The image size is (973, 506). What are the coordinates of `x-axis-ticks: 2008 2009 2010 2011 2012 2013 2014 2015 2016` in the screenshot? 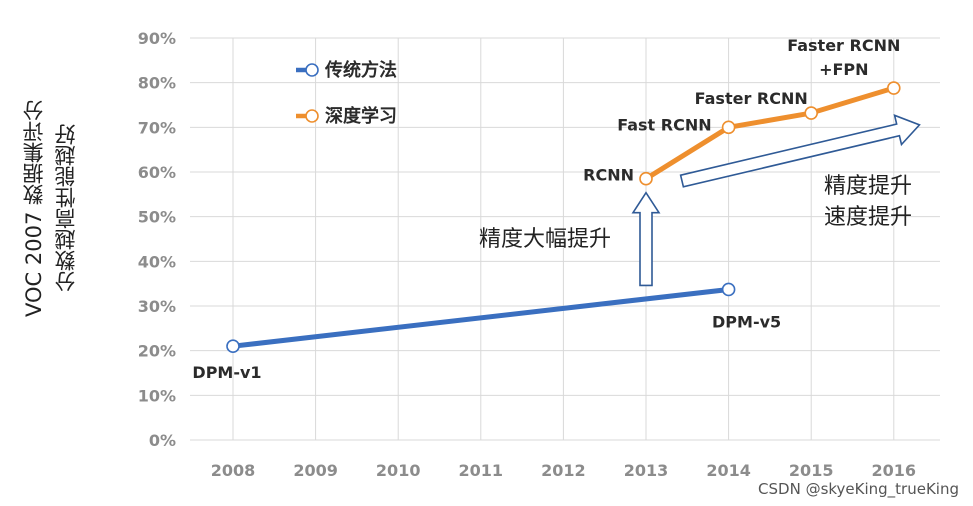 It's located at (563, 470).